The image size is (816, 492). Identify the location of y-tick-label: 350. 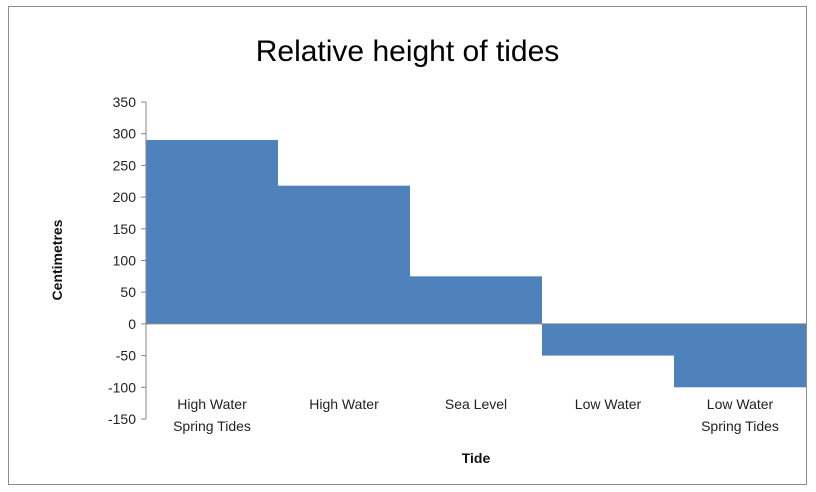
(125, 102).